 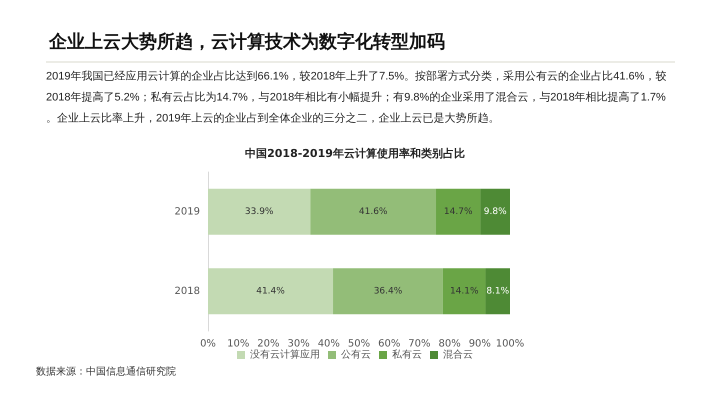 I want to click on data-label: 14.1%, so click(x=464, y=291).